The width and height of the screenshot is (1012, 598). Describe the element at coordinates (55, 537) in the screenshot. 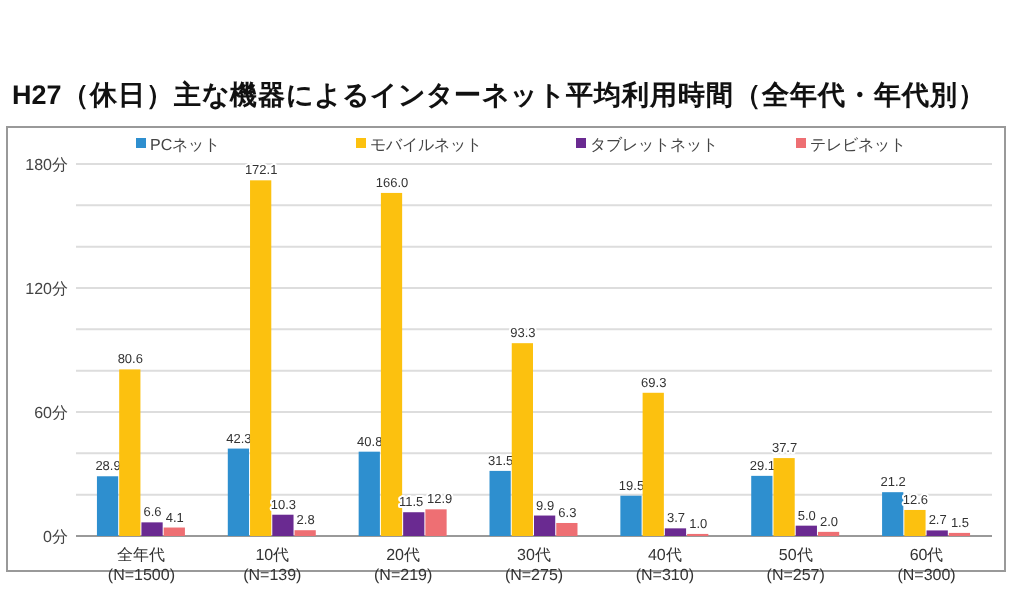

I see `y-tick-label: 0分` at that location.